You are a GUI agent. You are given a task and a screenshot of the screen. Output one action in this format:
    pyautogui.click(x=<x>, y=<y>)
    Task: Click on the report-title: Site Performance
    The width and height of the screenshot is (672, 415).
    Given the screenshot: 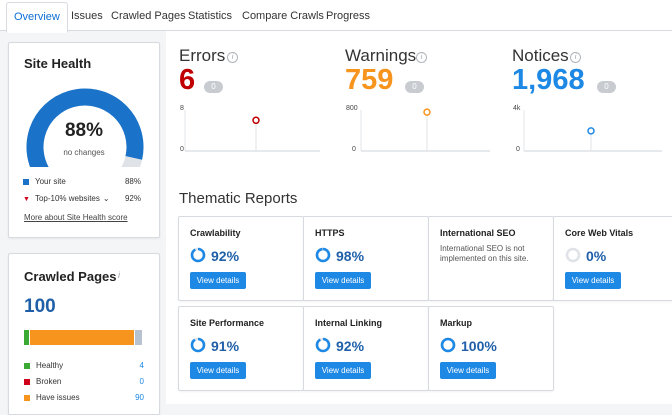 What is the action you would take?
    pyautogui.click(x=227, y=323)
    